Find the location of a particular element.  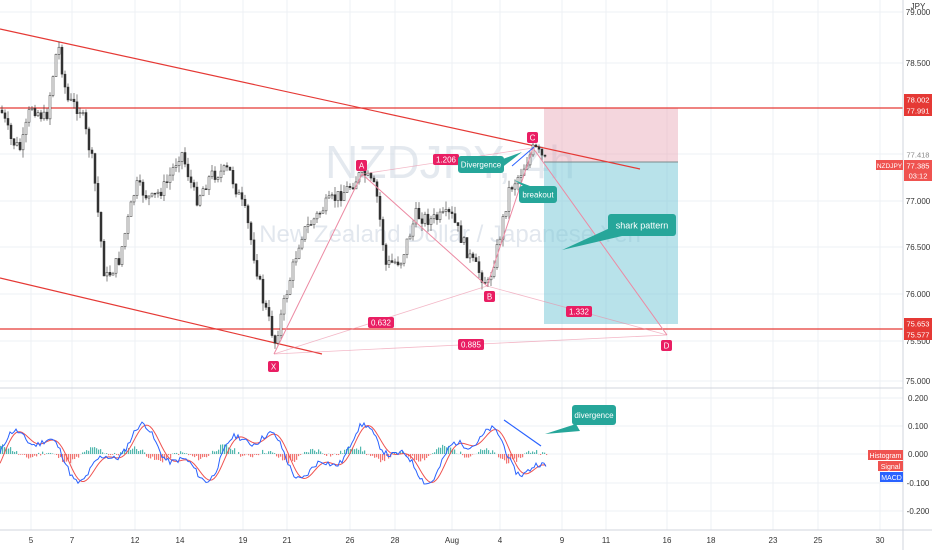

point-x-label: X is located at coordinates (273, 366).